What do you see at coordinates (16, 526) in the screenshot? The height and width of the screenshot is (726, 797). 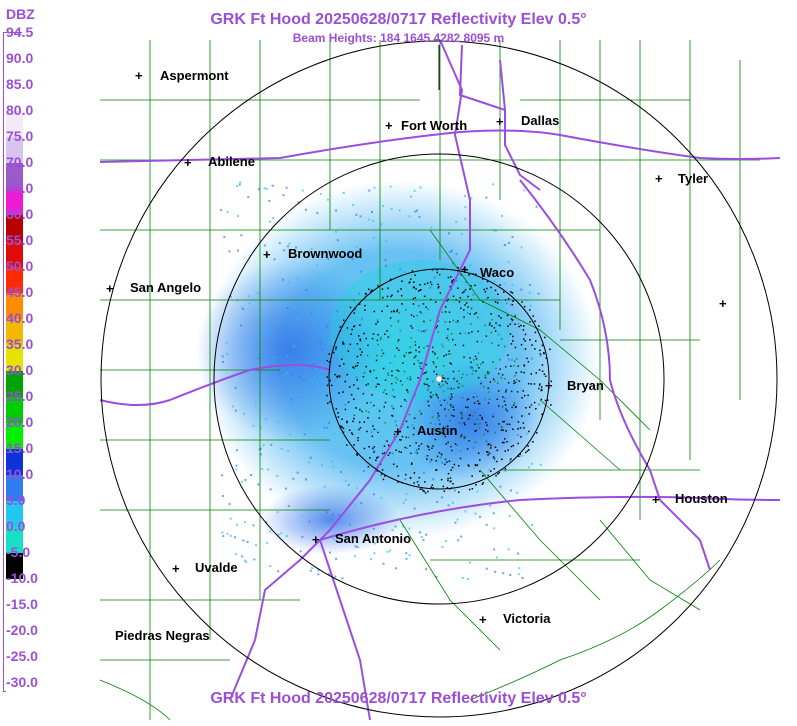 I see `legend-level-label: 0.0` at bounding box center [16, 526].